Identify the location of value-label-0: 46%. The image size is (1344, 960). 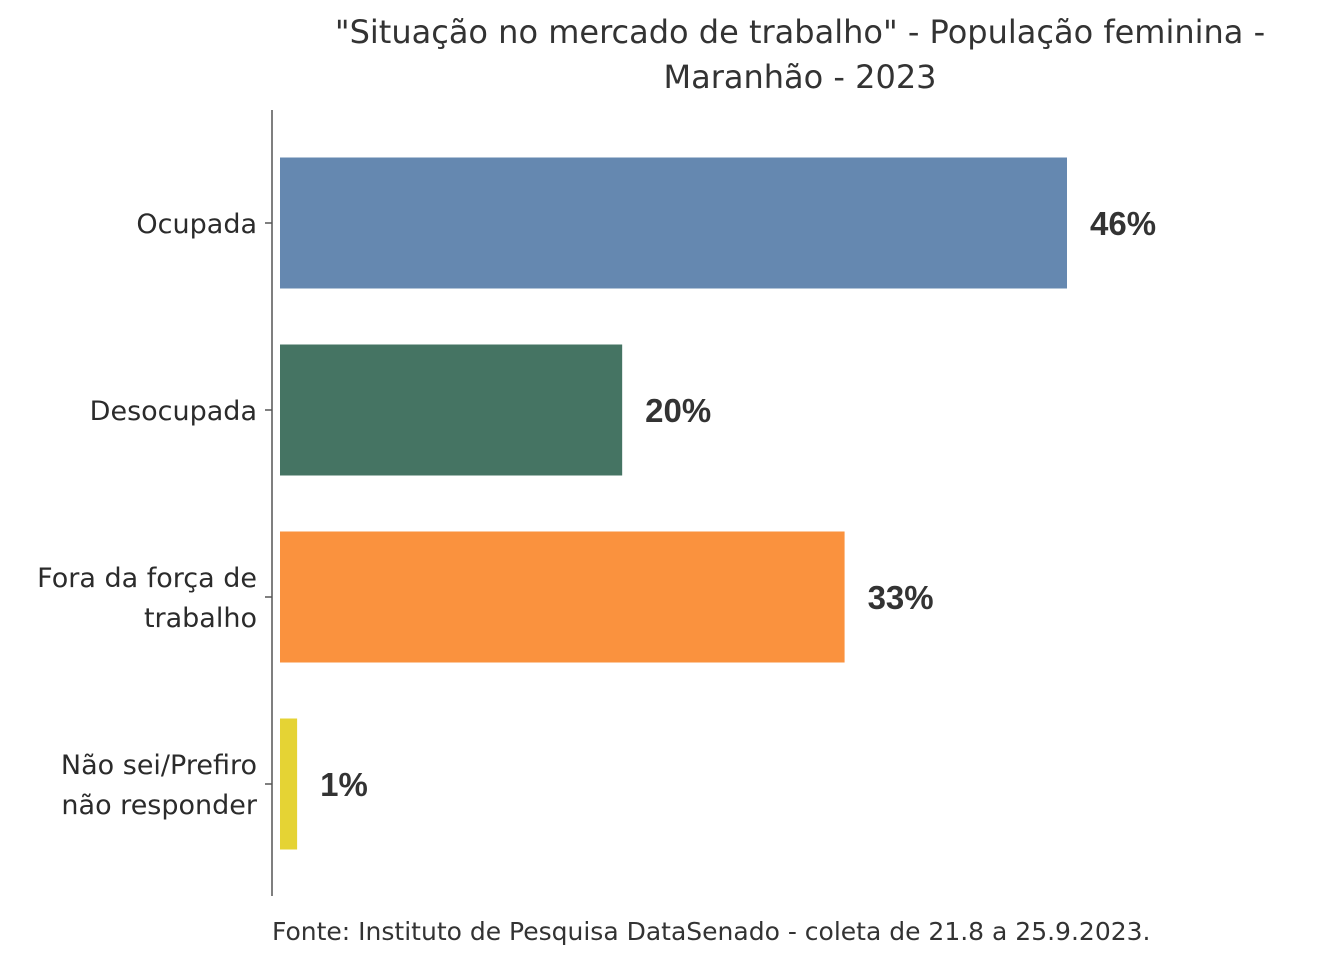
(1123, 223).